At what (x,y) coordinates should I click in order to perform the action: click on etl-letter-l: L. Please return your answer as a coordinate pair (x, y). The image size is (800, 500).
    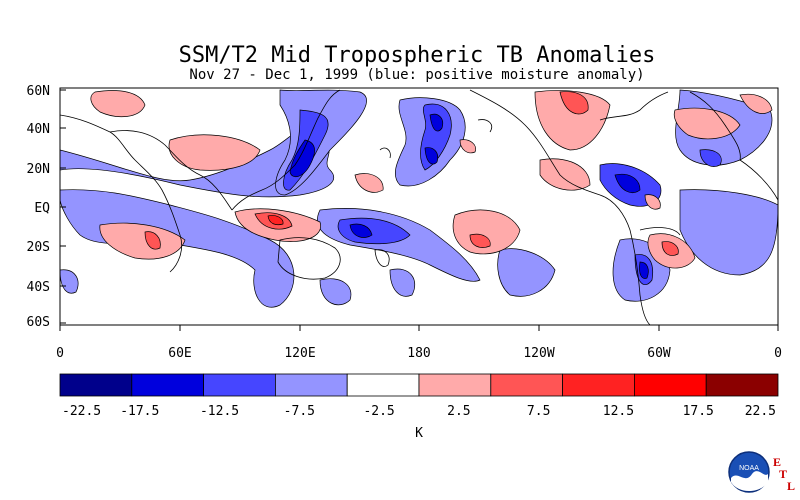
    Looking at the image, I should click on (791, 486).